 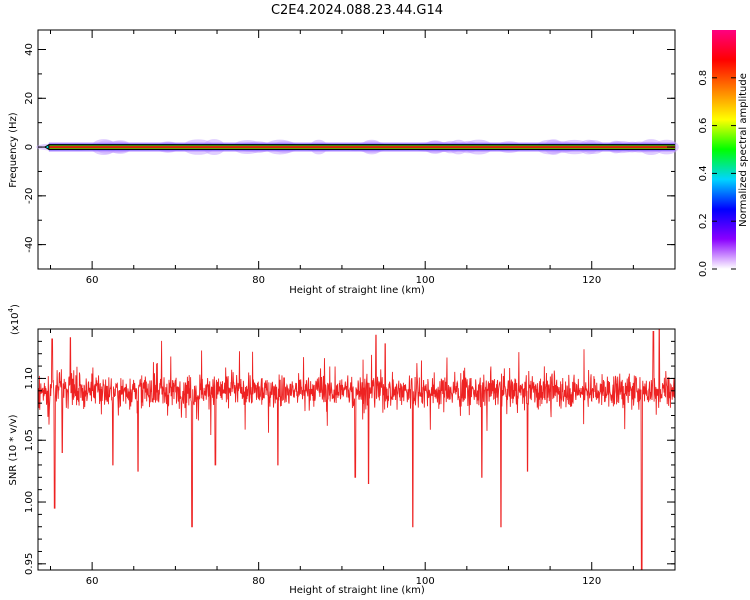 What do you see at coordinates (591, 280) in the screenshot?
I see `spectrogram-x-tick-label: 120` at bounding box center [591, 280].